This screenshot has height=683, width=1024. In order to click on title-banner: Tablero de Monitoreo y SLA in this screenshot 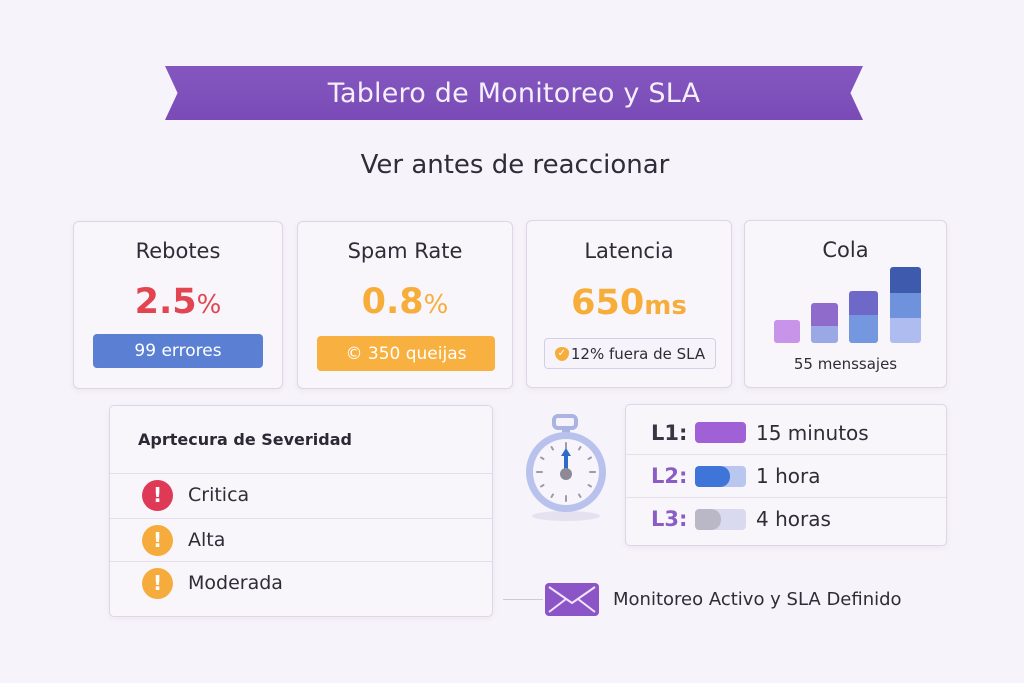, I will do `click(514, 93)`.